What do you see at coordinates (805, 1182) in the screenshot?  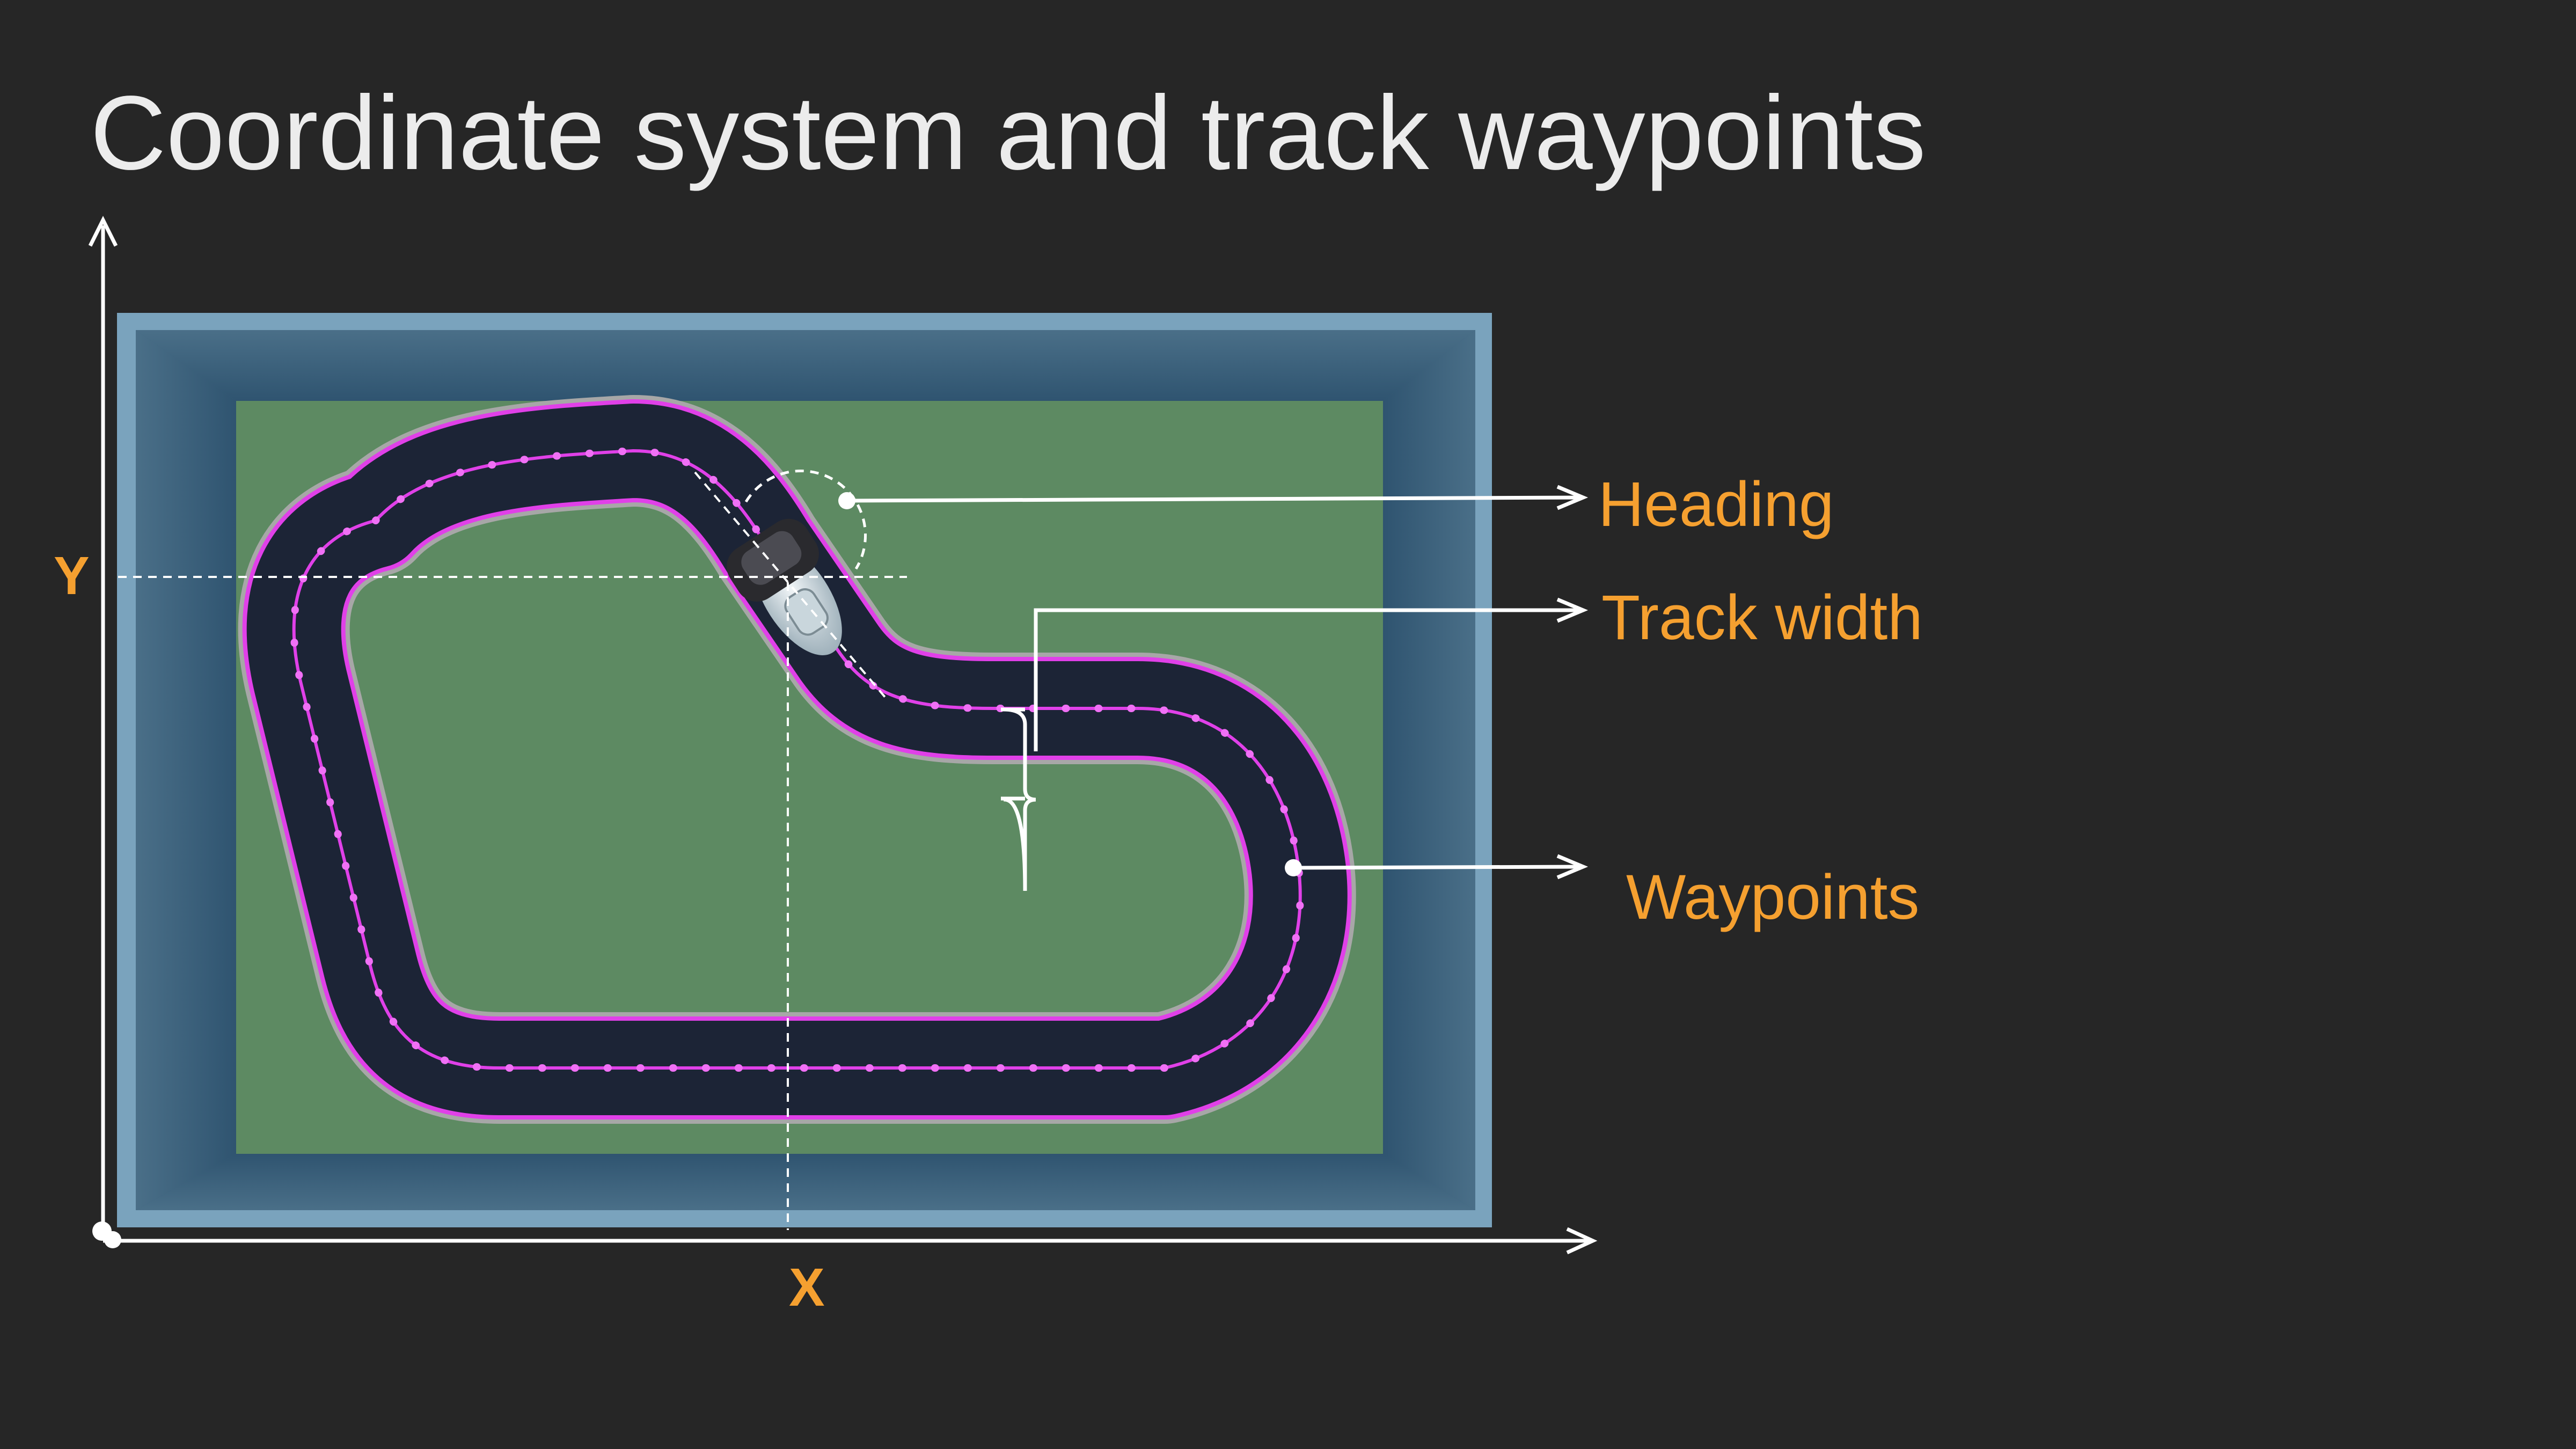 I see `arena-wall-bottom` at bounding box center [805, 1182].